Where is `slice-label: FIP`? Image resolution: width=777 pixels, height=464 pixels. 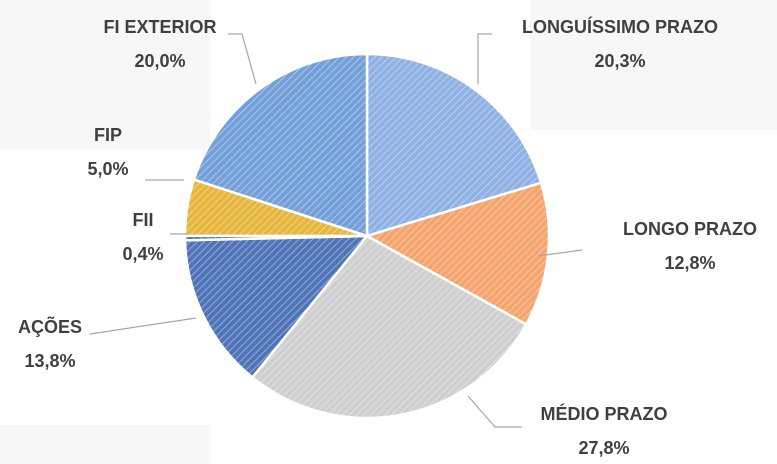
slice-label: FIP is located at coordinates (108, 135).